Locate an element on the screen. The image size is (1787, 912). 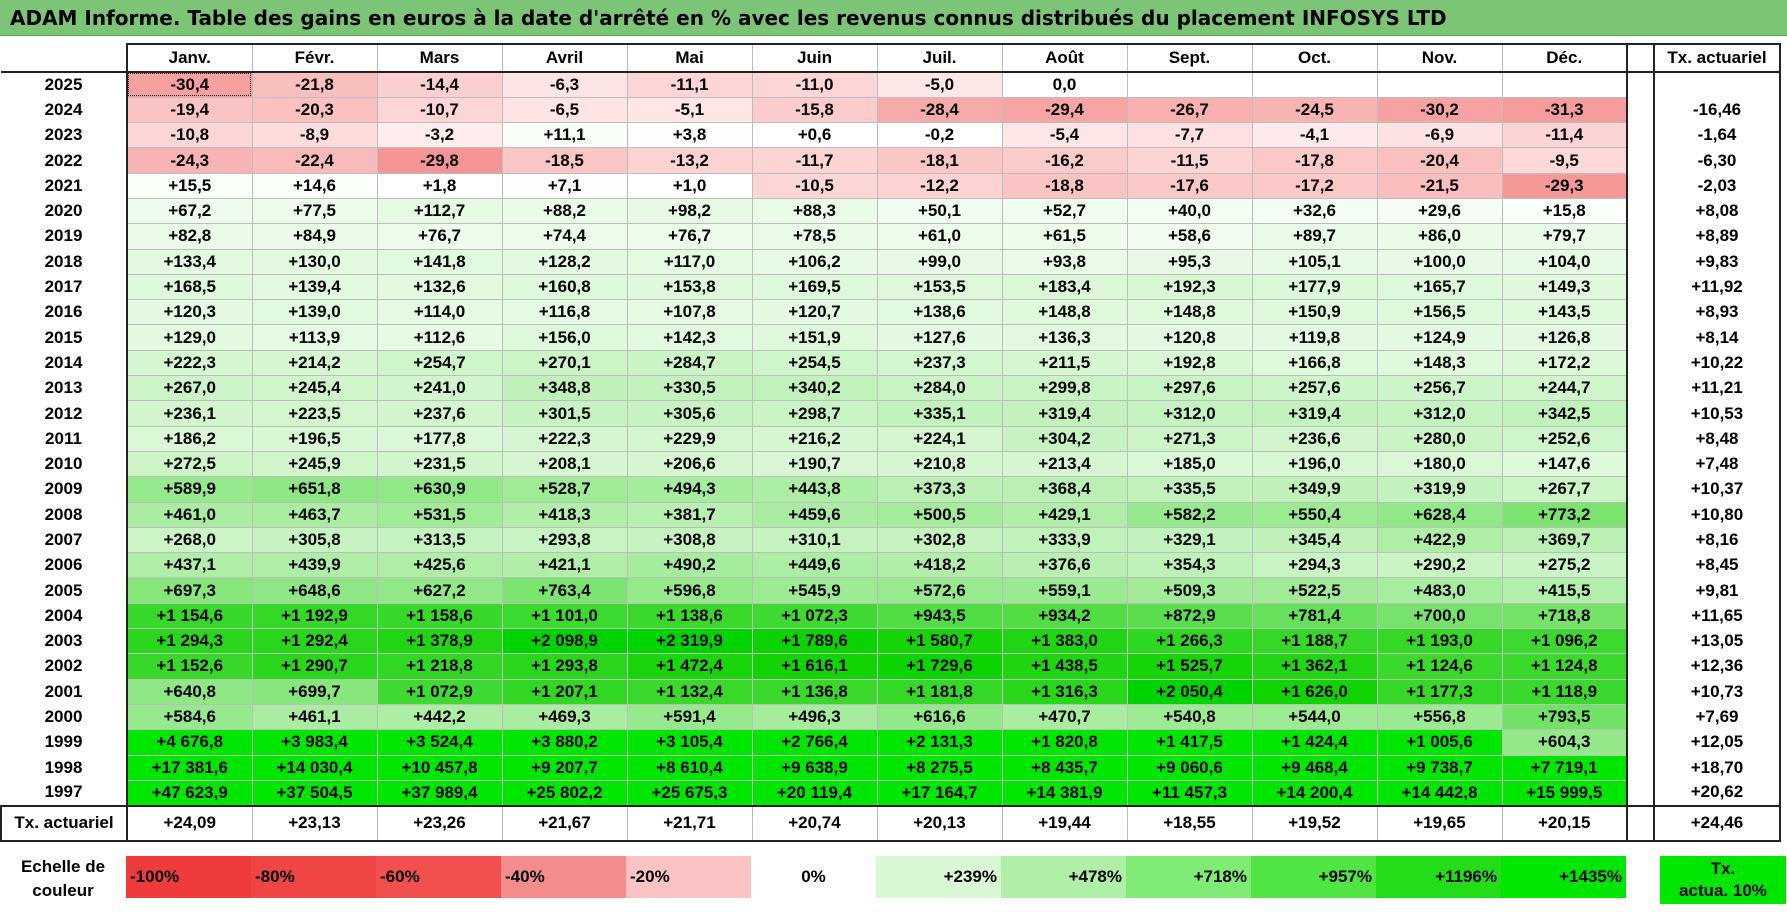
year-cell: 2012 is located at coordinates (64, 413).